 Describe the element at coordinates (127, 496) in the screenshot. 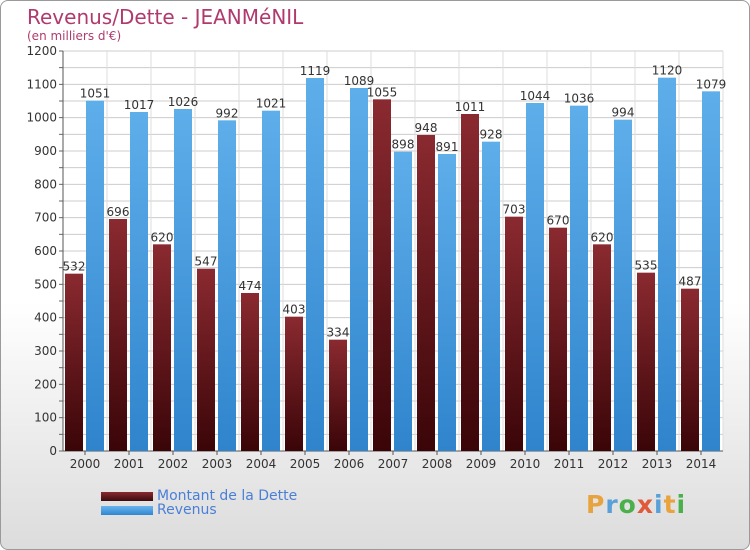

I see `legend-swatch-dette` at that location.